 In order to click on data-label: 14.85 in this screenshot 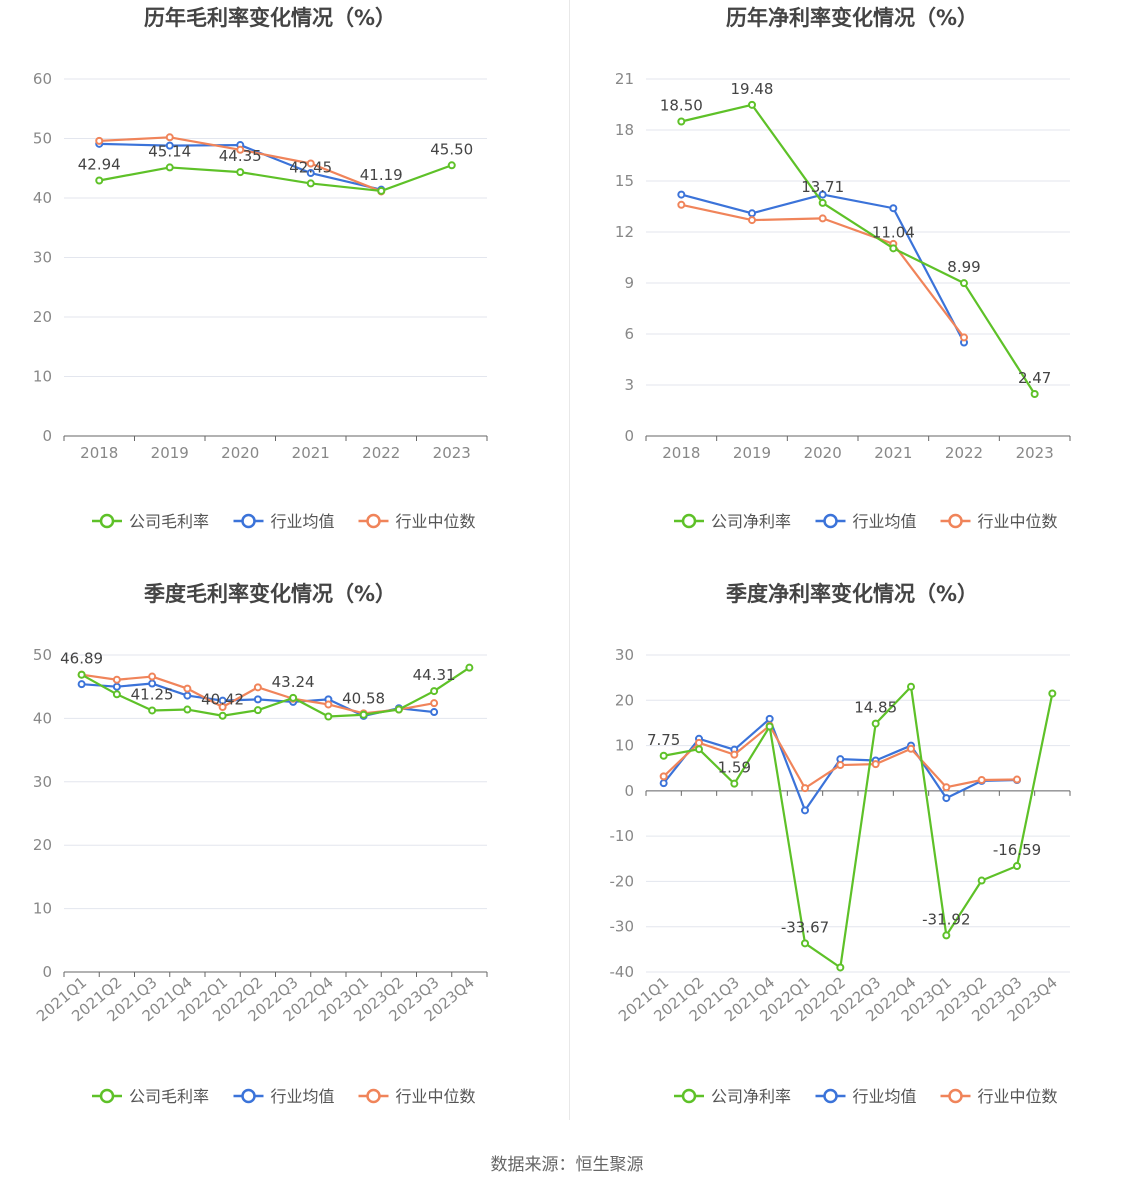, I will do `click(875, 708)`.